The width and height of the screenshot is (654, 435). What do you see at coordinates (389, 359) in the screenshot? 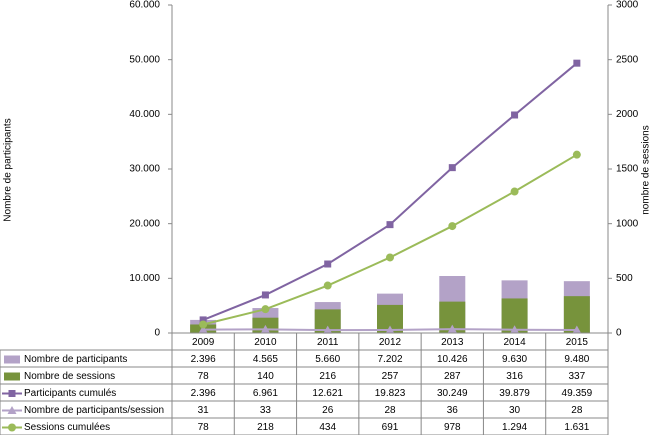
I see `table-cell: 7.202` at bounding box center [389, 359].